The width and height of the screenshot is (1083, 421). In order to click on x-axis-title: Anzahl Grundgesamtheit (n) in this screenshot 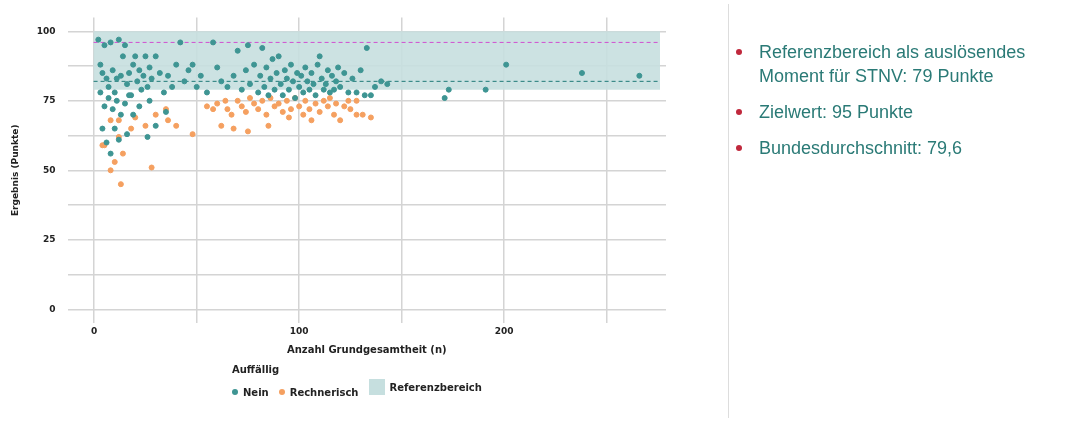, I will do `click(366, 349)`.